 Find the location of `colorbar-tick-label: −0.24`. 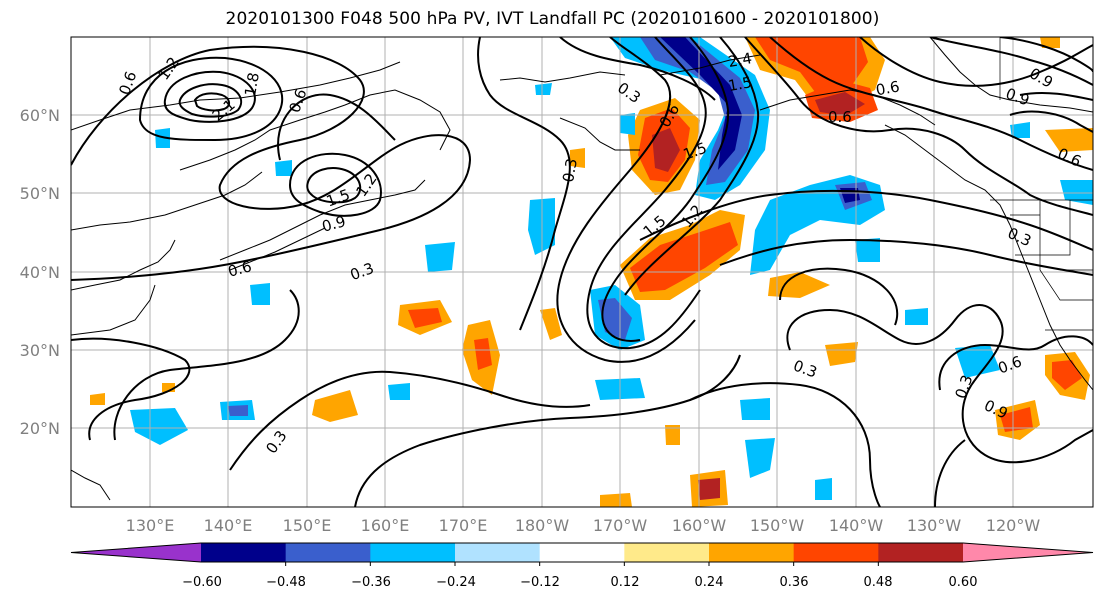

colorbar-tick-label: −0.24 is located at coordinates (456, 582).